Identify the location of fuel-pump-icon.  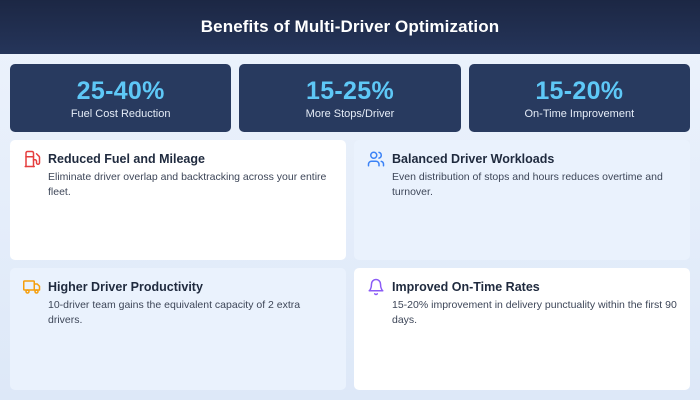
(32, 159).